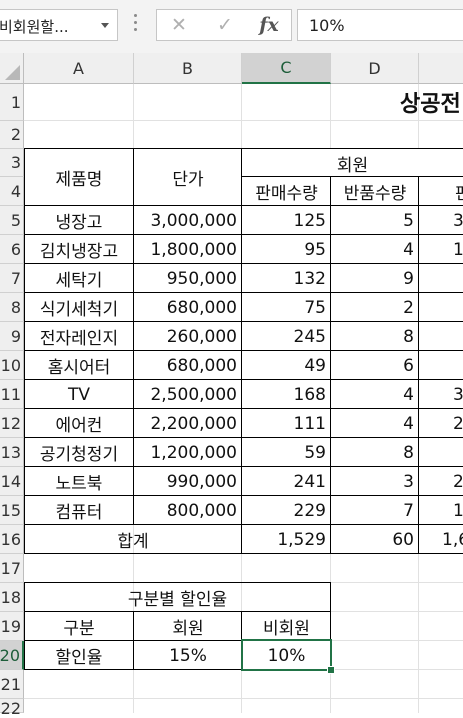  I want to click on discount-col-nonmember: 비회원, so click(286, 629).